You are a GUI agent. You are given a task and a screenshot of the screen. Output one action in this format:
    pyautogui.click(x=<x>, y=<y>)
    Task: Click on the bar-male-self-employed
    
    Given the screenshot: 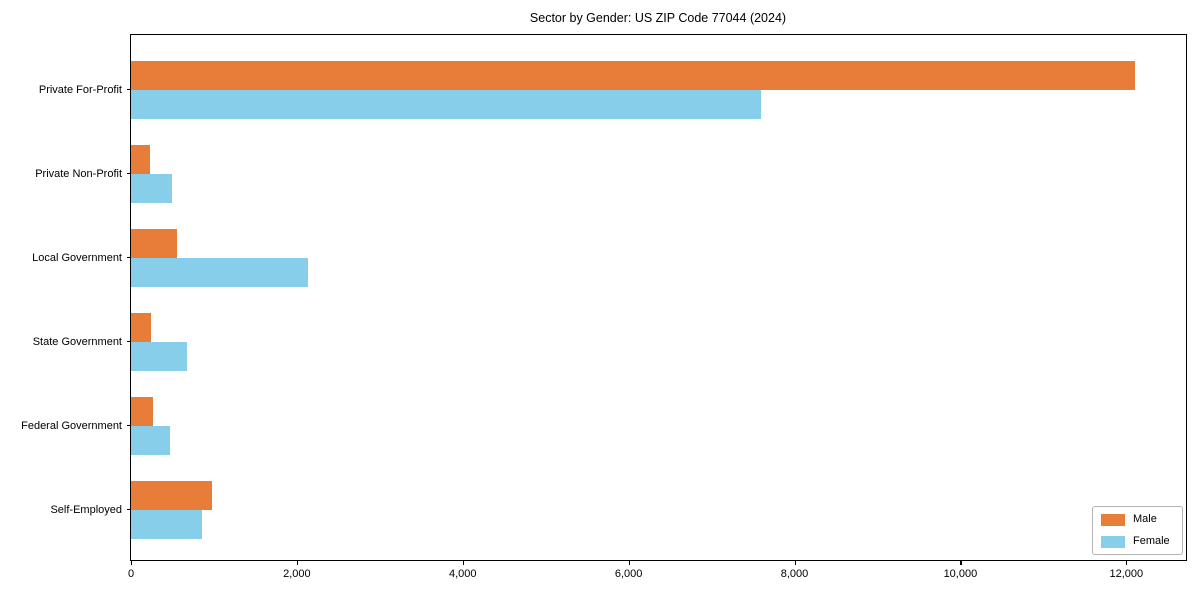 What is the action you would take?
    pyautogui.click(x=172, y=495)
    